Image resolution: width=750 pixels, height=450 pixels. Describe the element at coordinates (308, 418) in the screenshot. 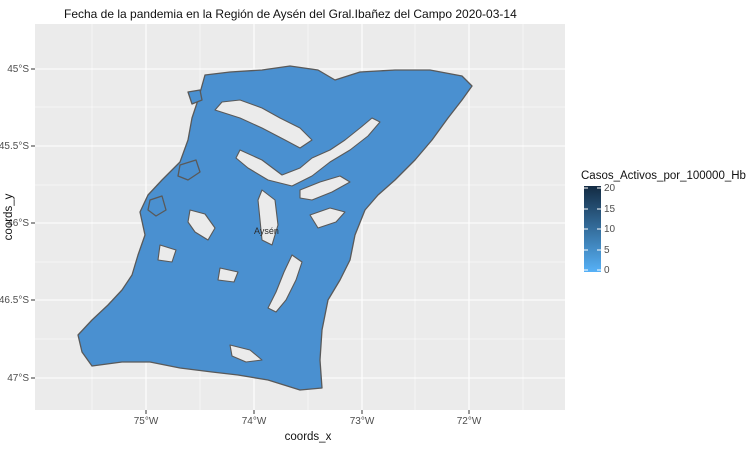

I see `x-axis: 75°W 74°W 73°W 72°W` at that location.